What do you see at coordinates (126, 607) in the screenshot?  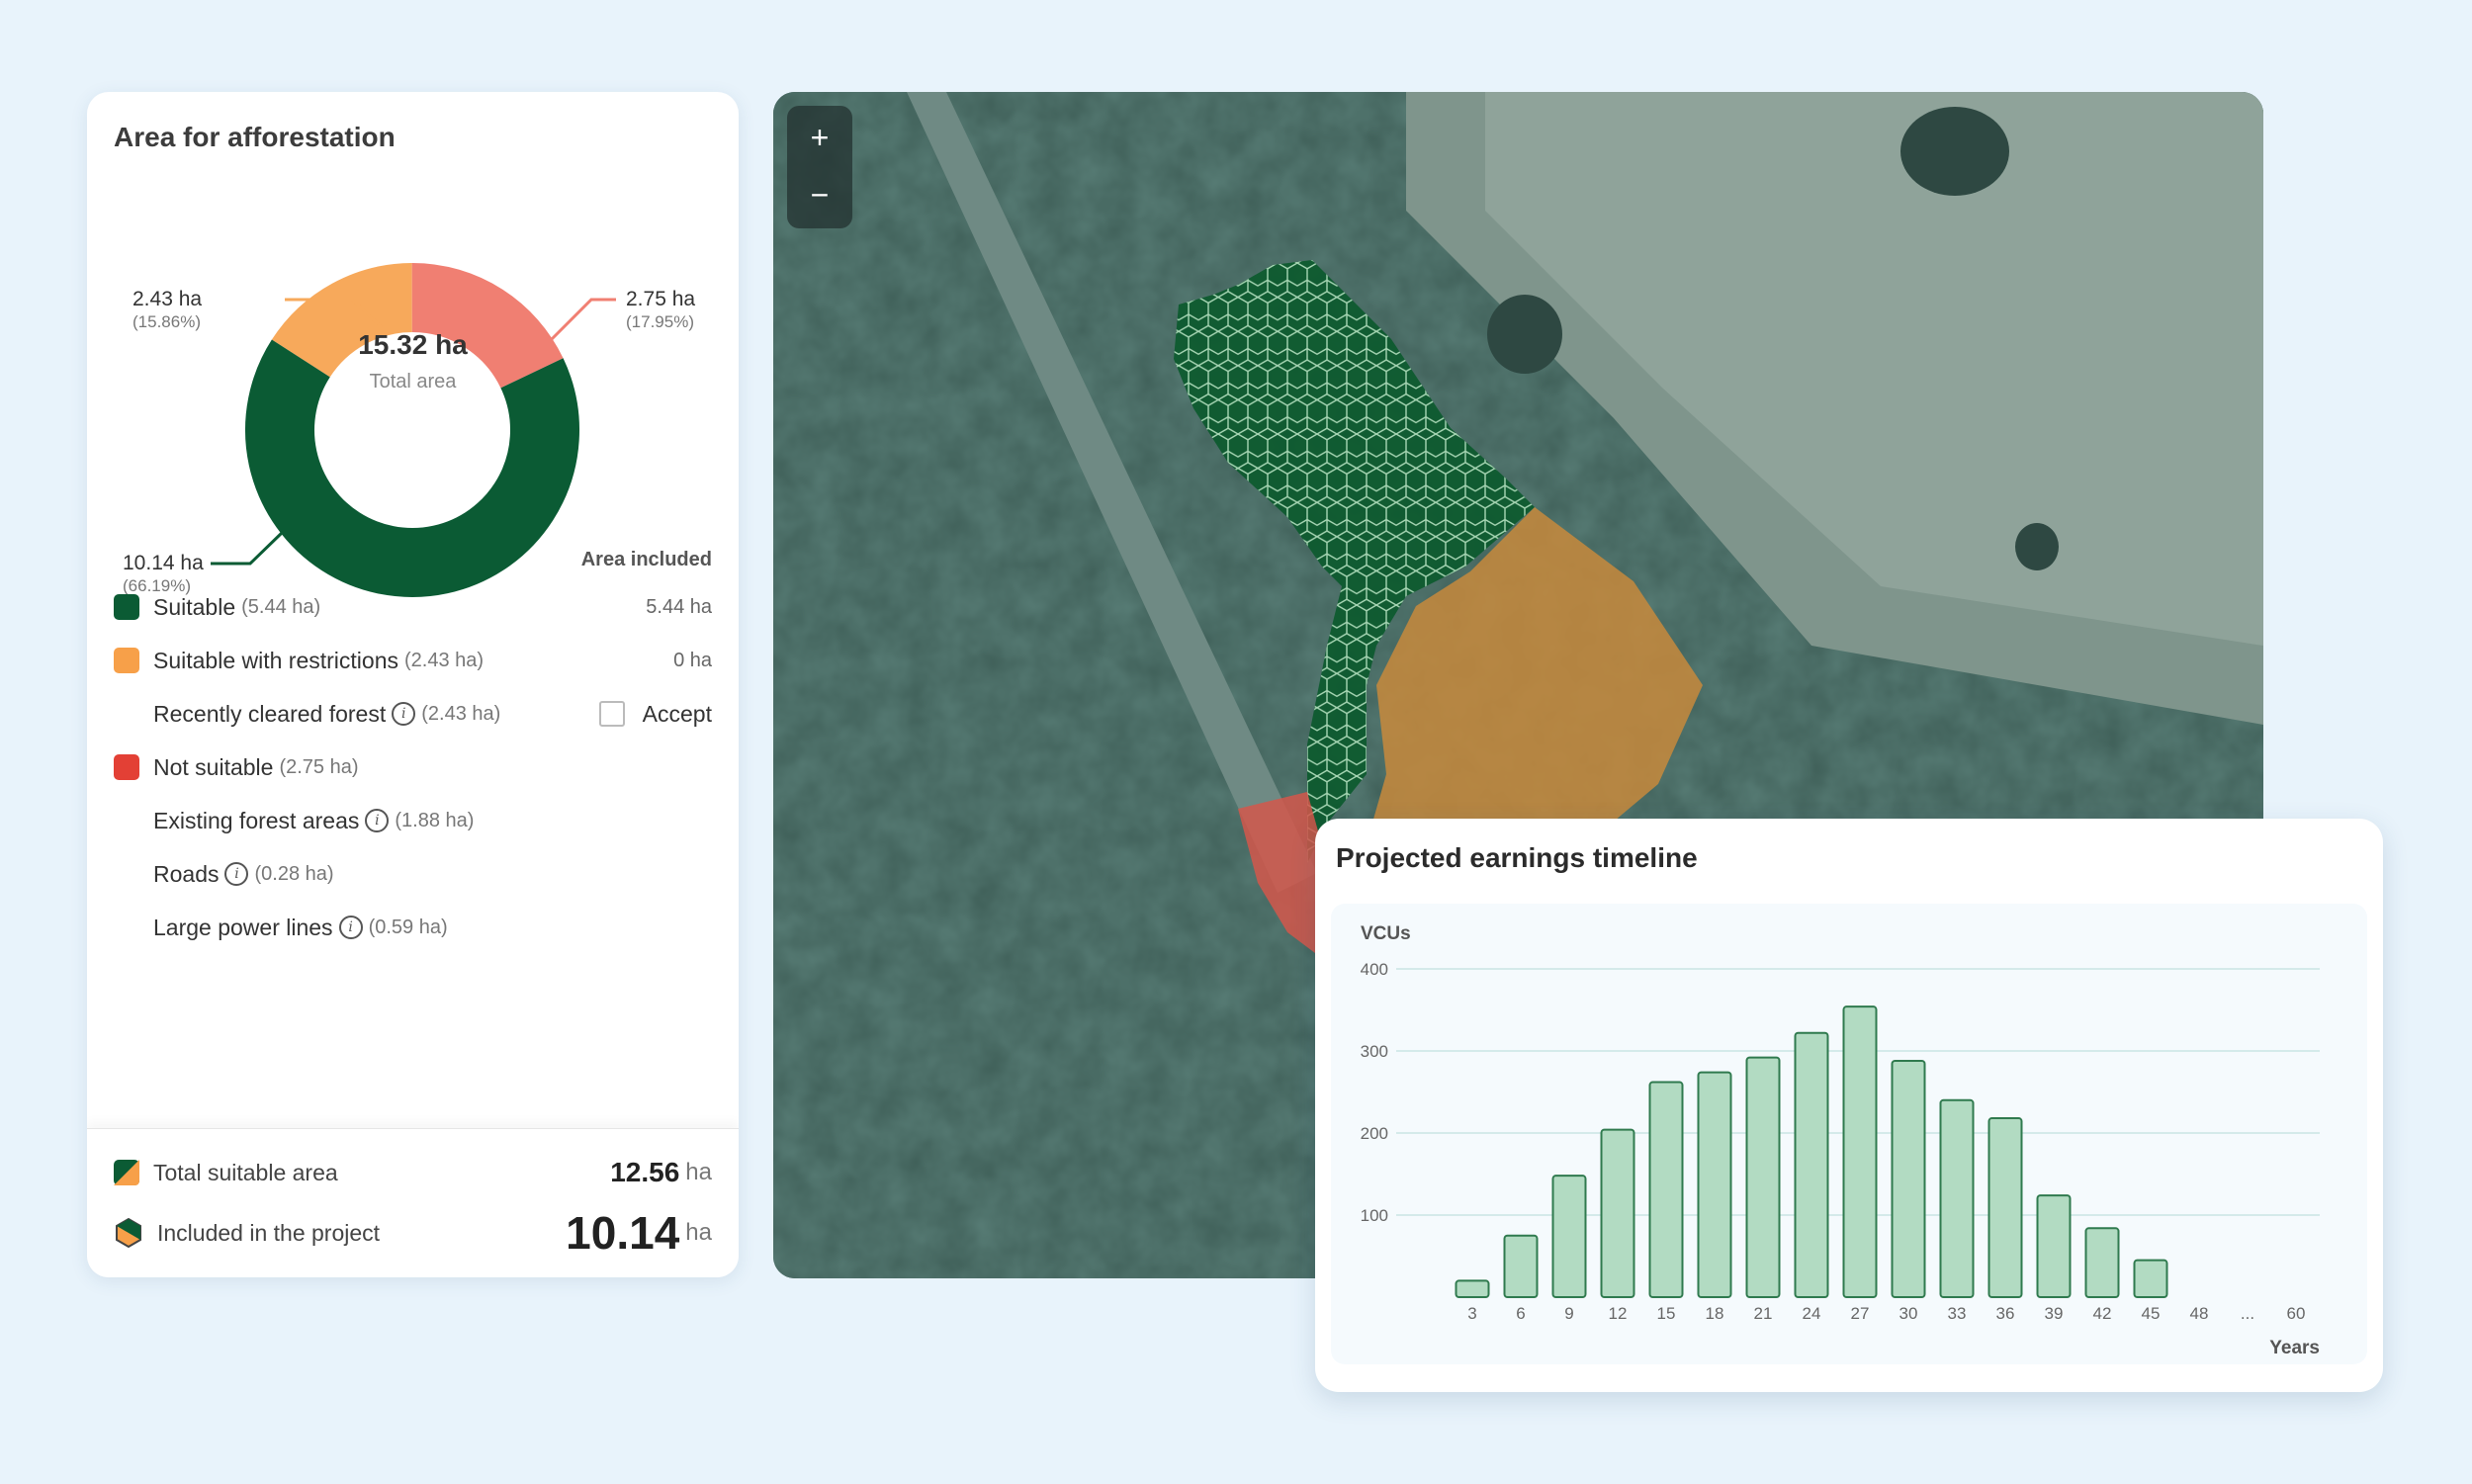 I see `suitable-swatch` at bounding box center [126, 607].